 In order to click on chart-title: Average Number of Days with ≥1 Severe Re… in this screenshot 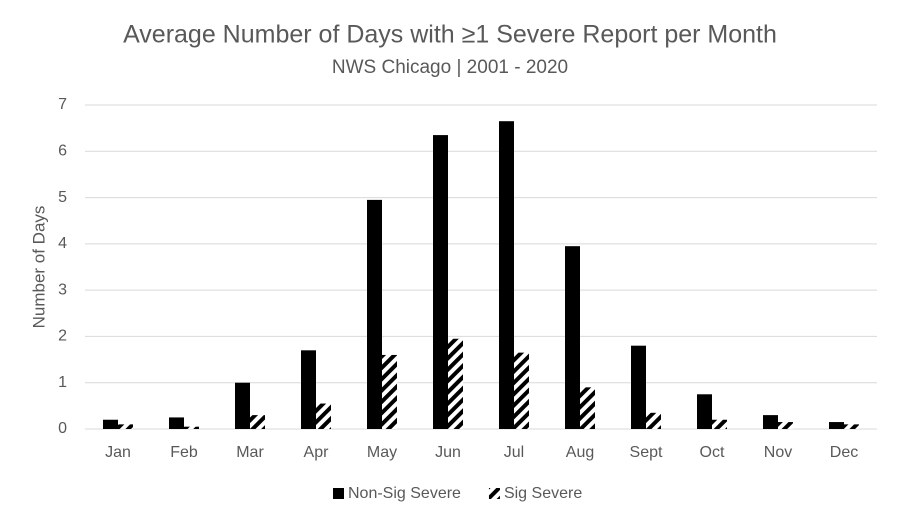, I will do `click(450, 35)`.